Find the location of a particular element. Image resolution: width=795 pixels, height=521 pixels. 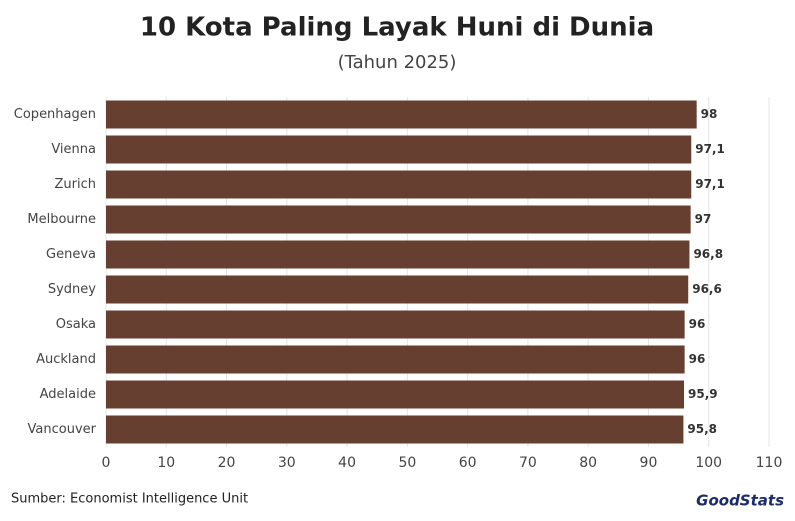

x-tick-label: 30 is located at coordinates (287, 463).